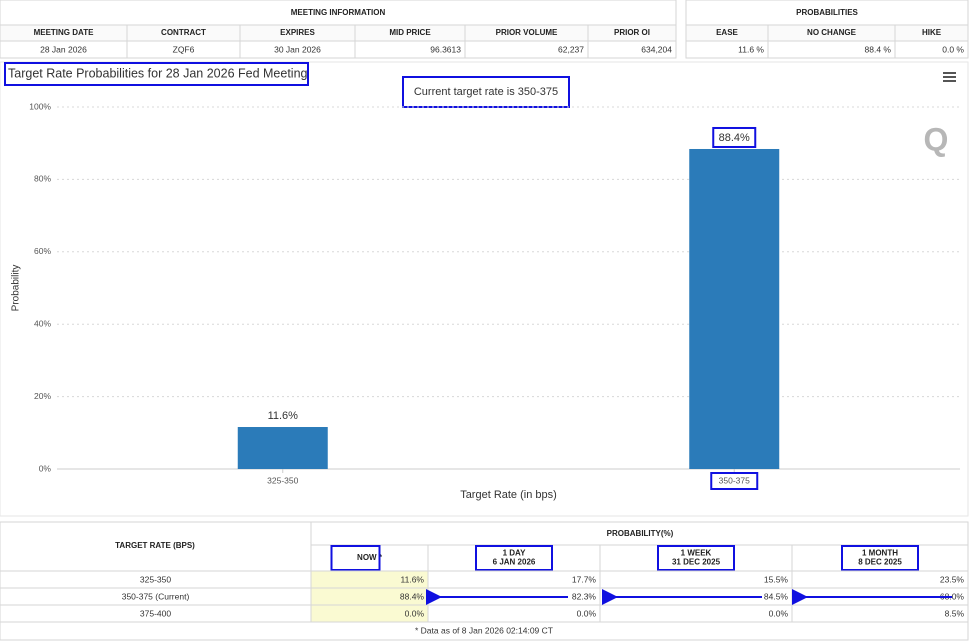 The width and height of the screenshot is (975, 642). Describe the element at coordinates (297, 32) in the screenshot. I see `column-header: EXPIRES` at that location.